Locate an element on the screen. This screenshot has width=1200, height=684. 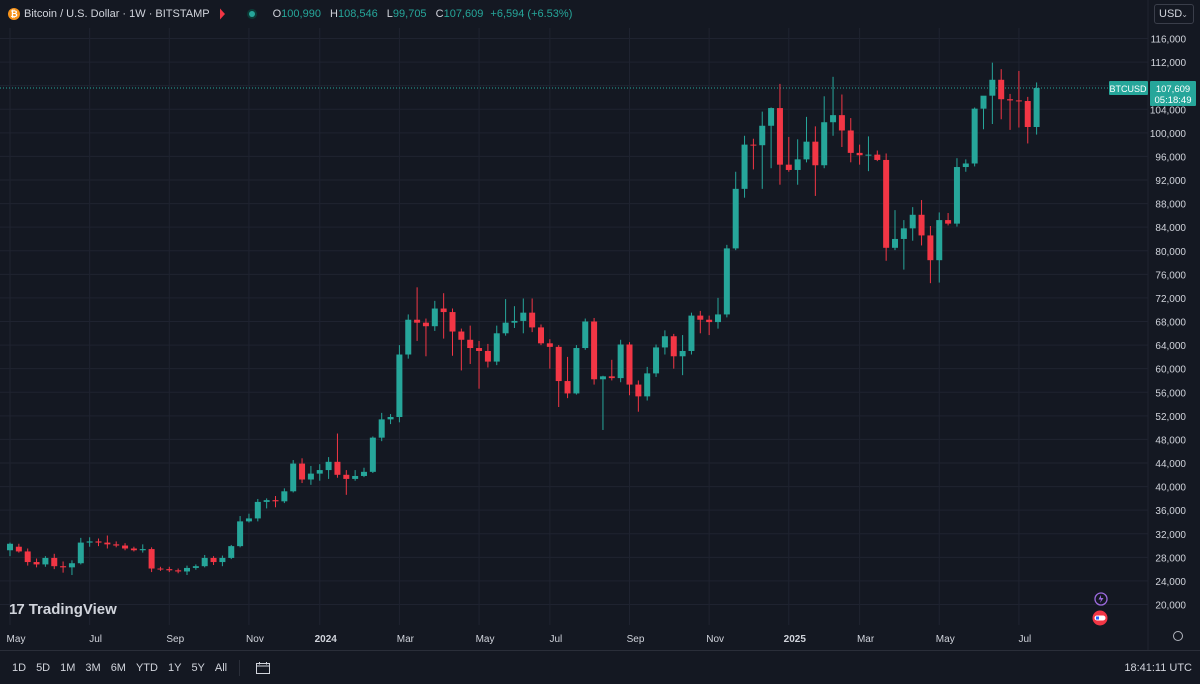
y-tick-label: 104,000 is located at coordinates (1168, 110).